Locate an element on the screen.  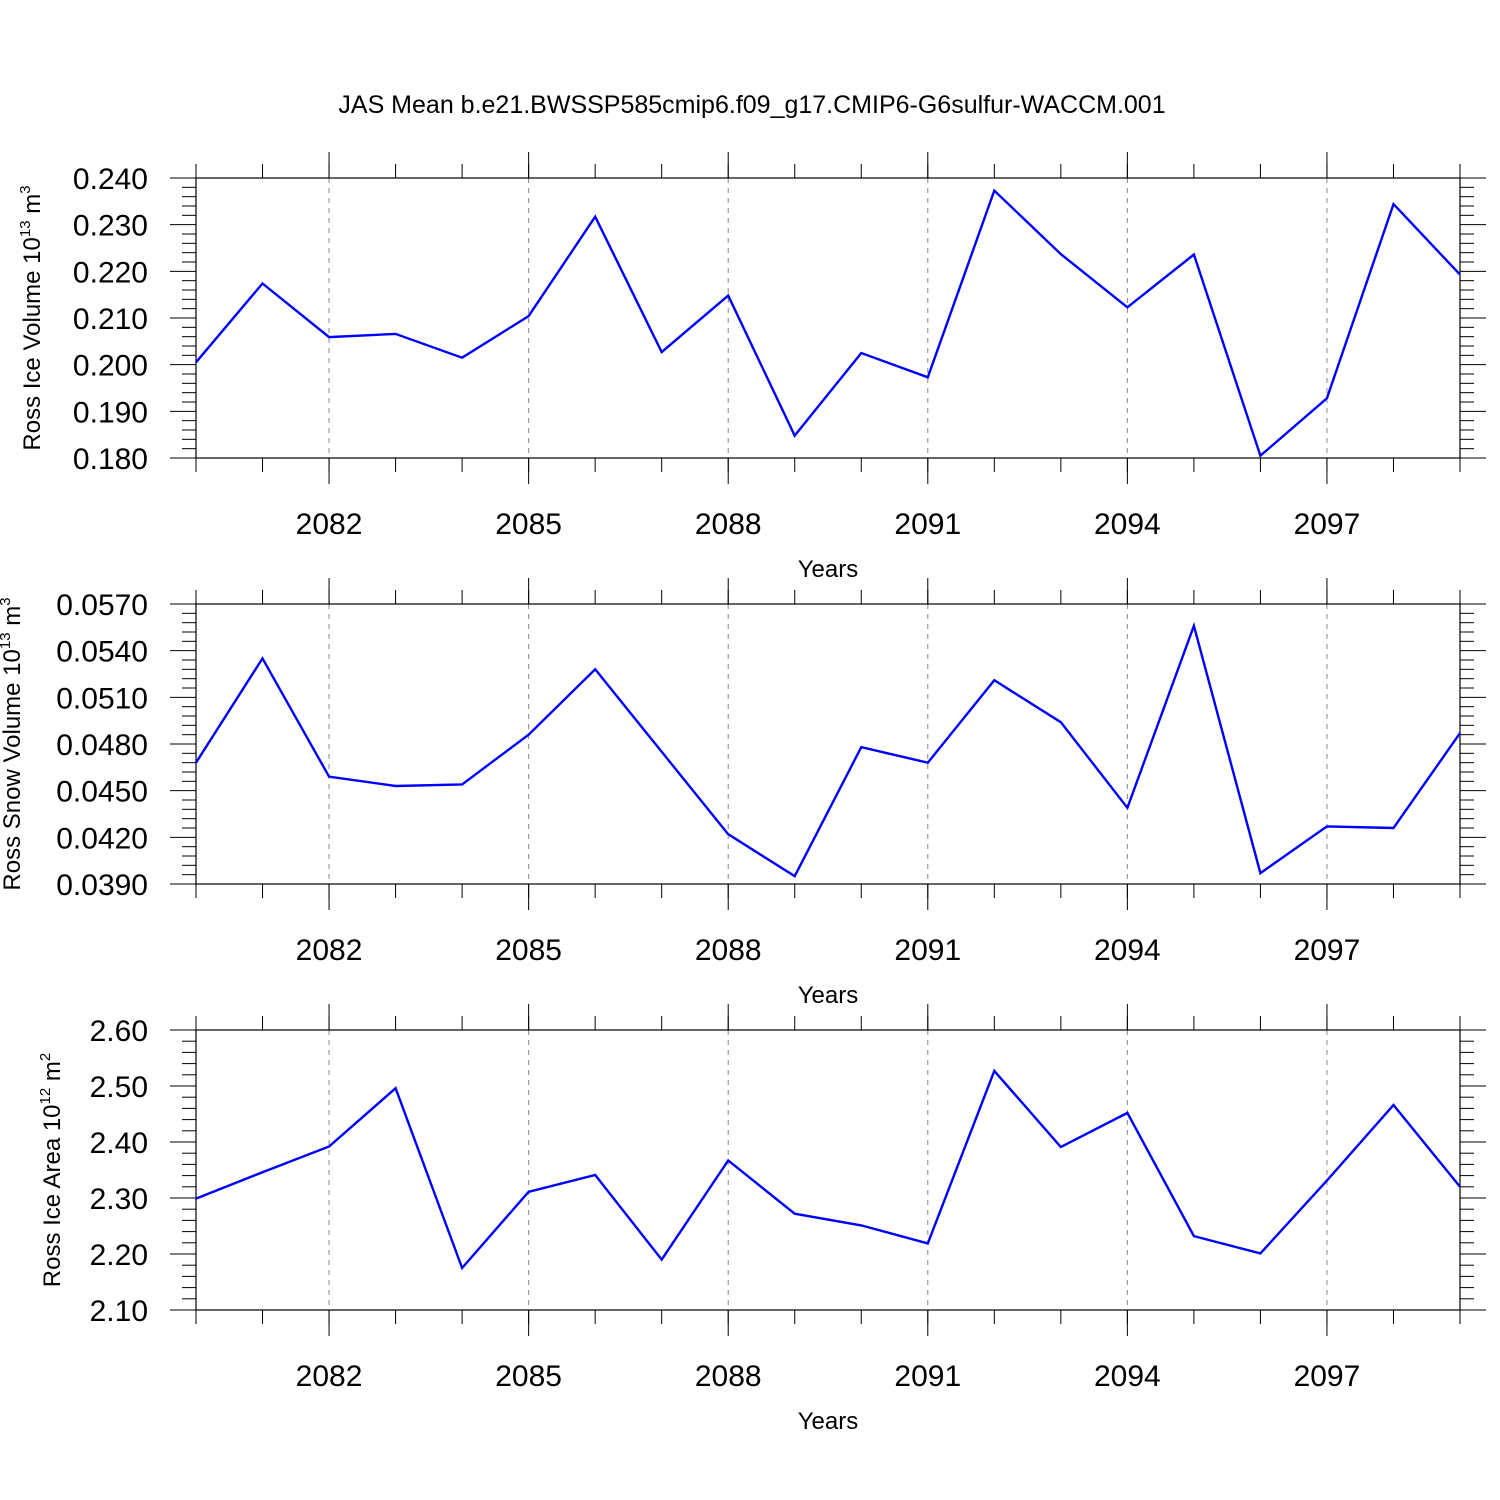
y-tick-label: 2.50 is located at coordinates (119, 1087).